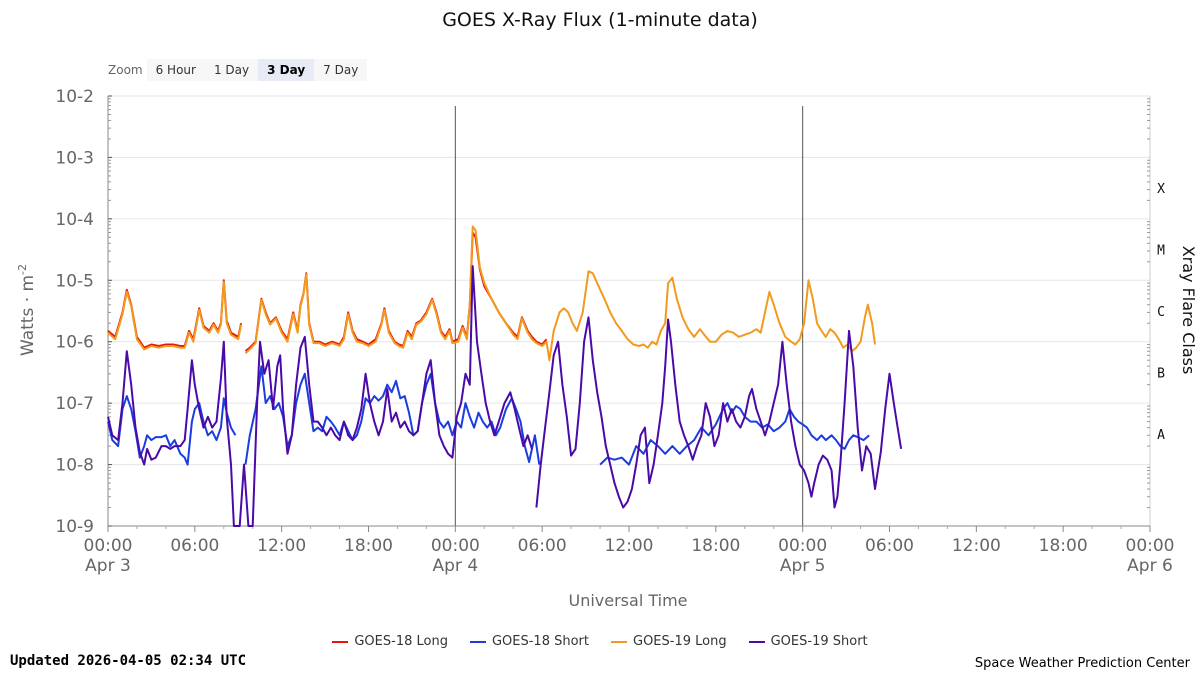 This screenshot has height=675, width=1200. I want to click on x-tick-date: Apr 5, so click(803, 566).